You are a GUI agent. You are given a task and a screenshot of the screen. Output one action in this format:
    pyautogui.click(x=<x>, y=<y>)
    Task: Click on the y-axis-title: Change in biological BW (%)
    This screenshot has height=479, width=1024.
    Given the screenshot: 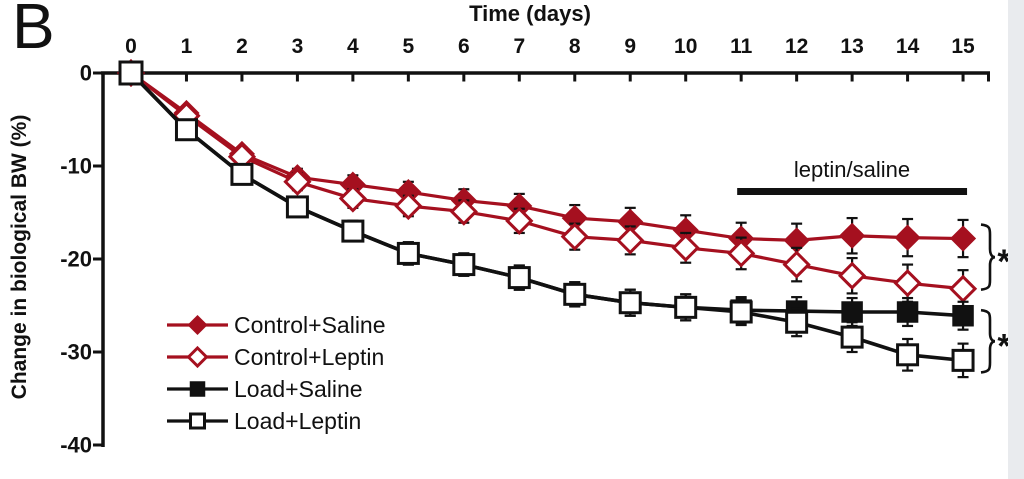 What is the action you would take?
    pyautogui.click(x=19, y=257)
    